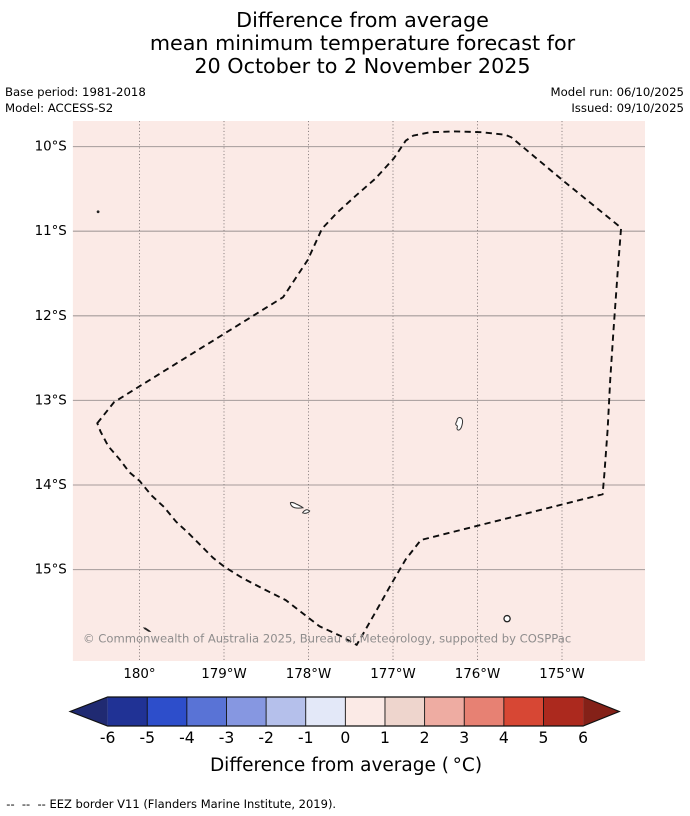 This screenshot has height=816, width=690. I want to click on colorbar-tick-label: 3, so click(464, 738).